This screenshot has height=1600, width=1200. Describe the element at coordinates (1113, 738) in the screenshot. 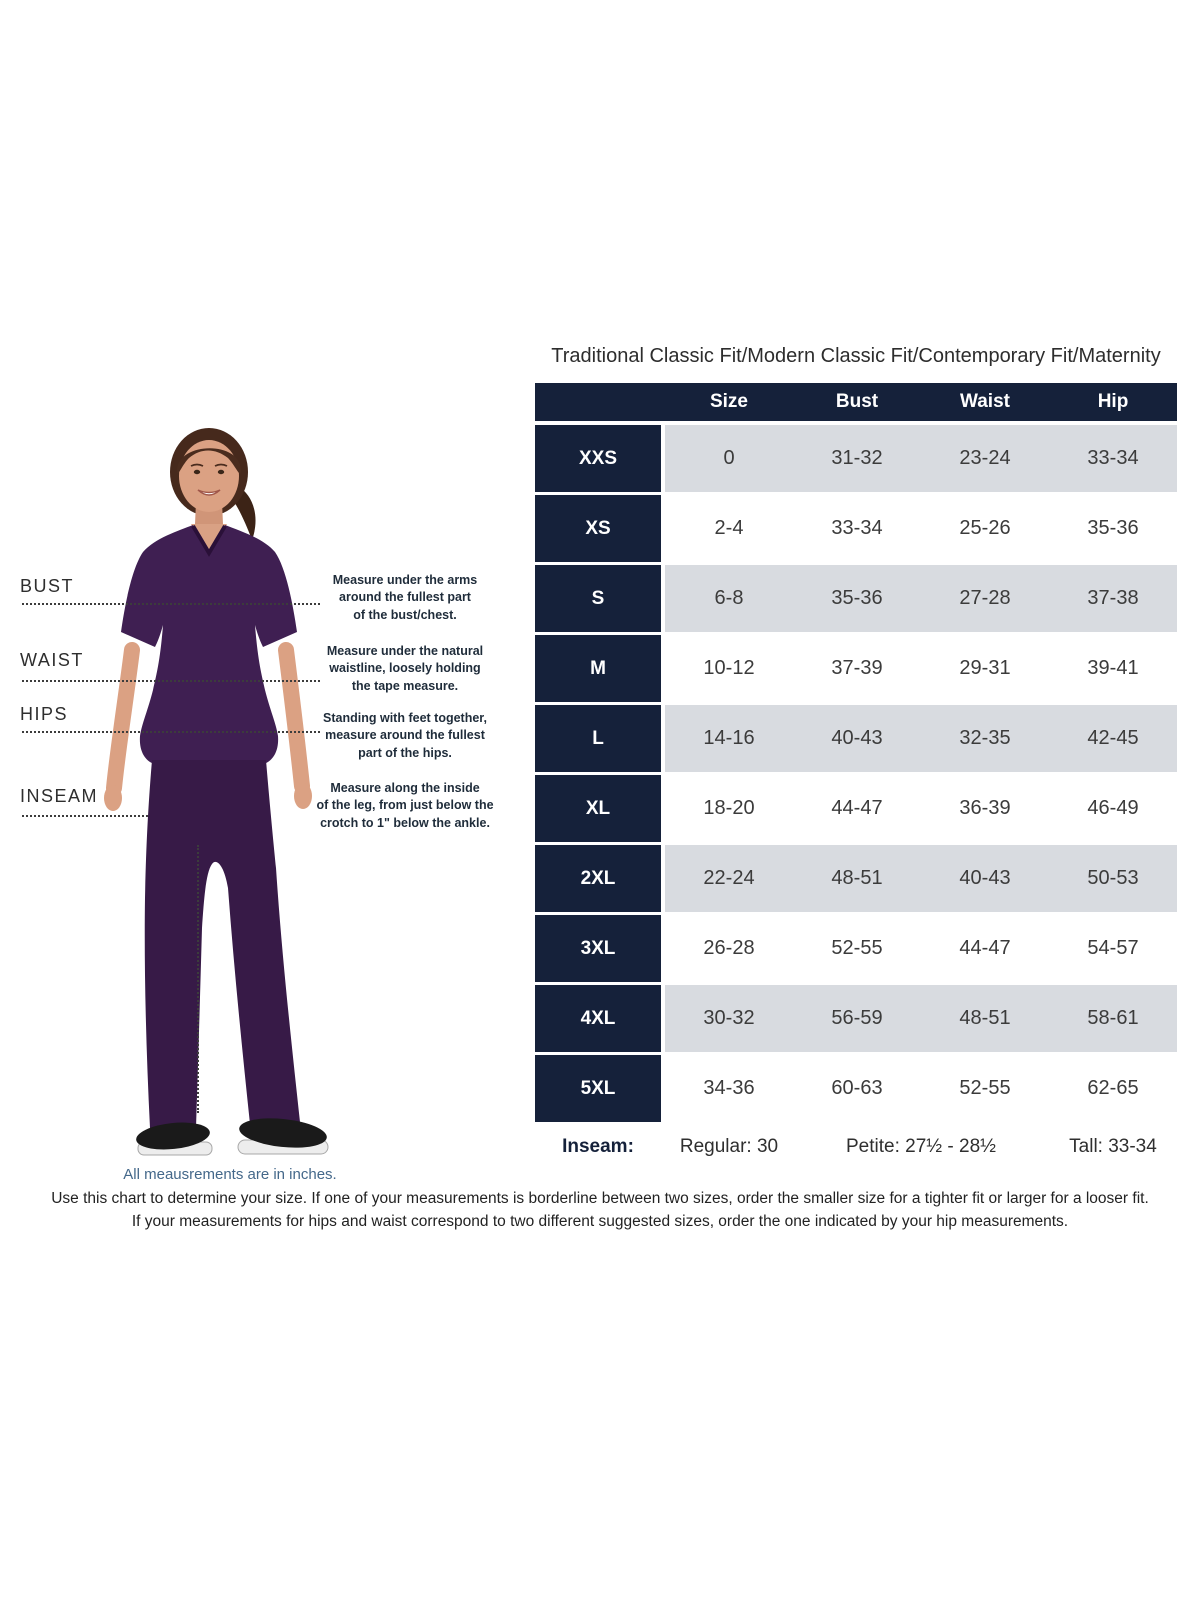

I see `table-cell: 42-45` at that location.